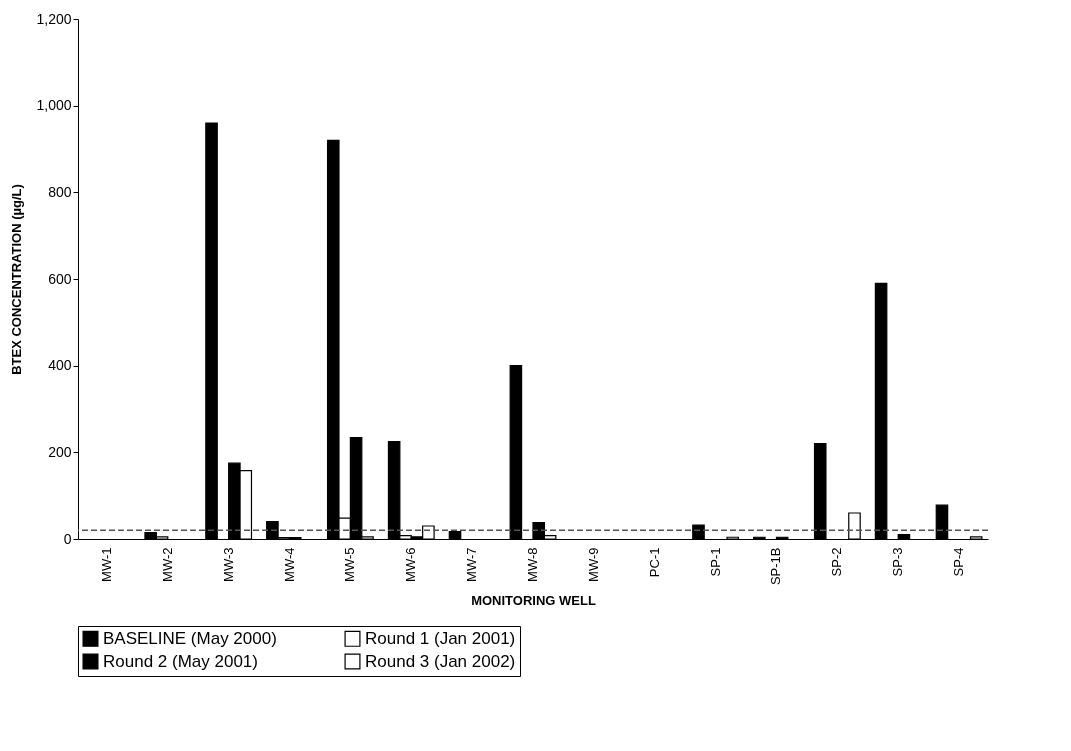 This screenshot has width=1071, height=751. Describe the element at coordinates (60, 451) in the screenshot. I see `y-tick-label: 200` at that location.